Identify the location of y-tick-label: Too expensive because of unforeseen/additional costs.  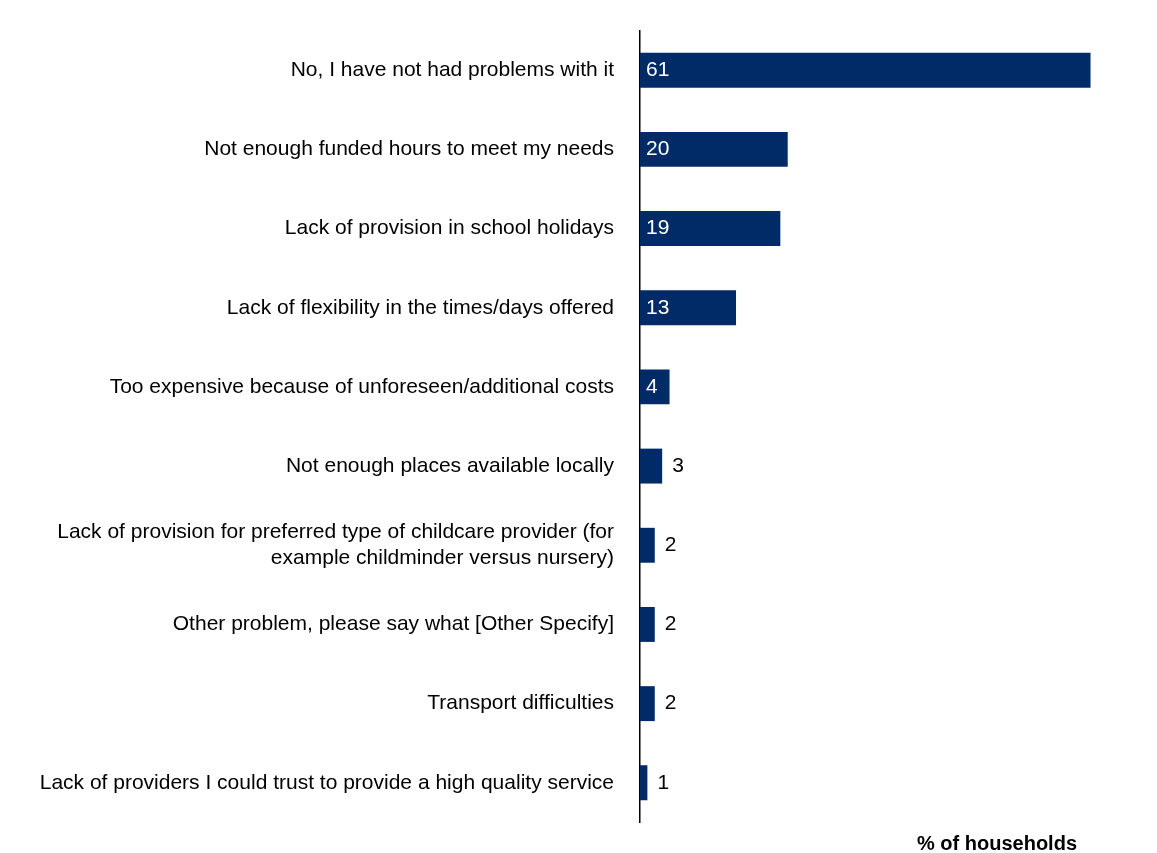
(361, 385).